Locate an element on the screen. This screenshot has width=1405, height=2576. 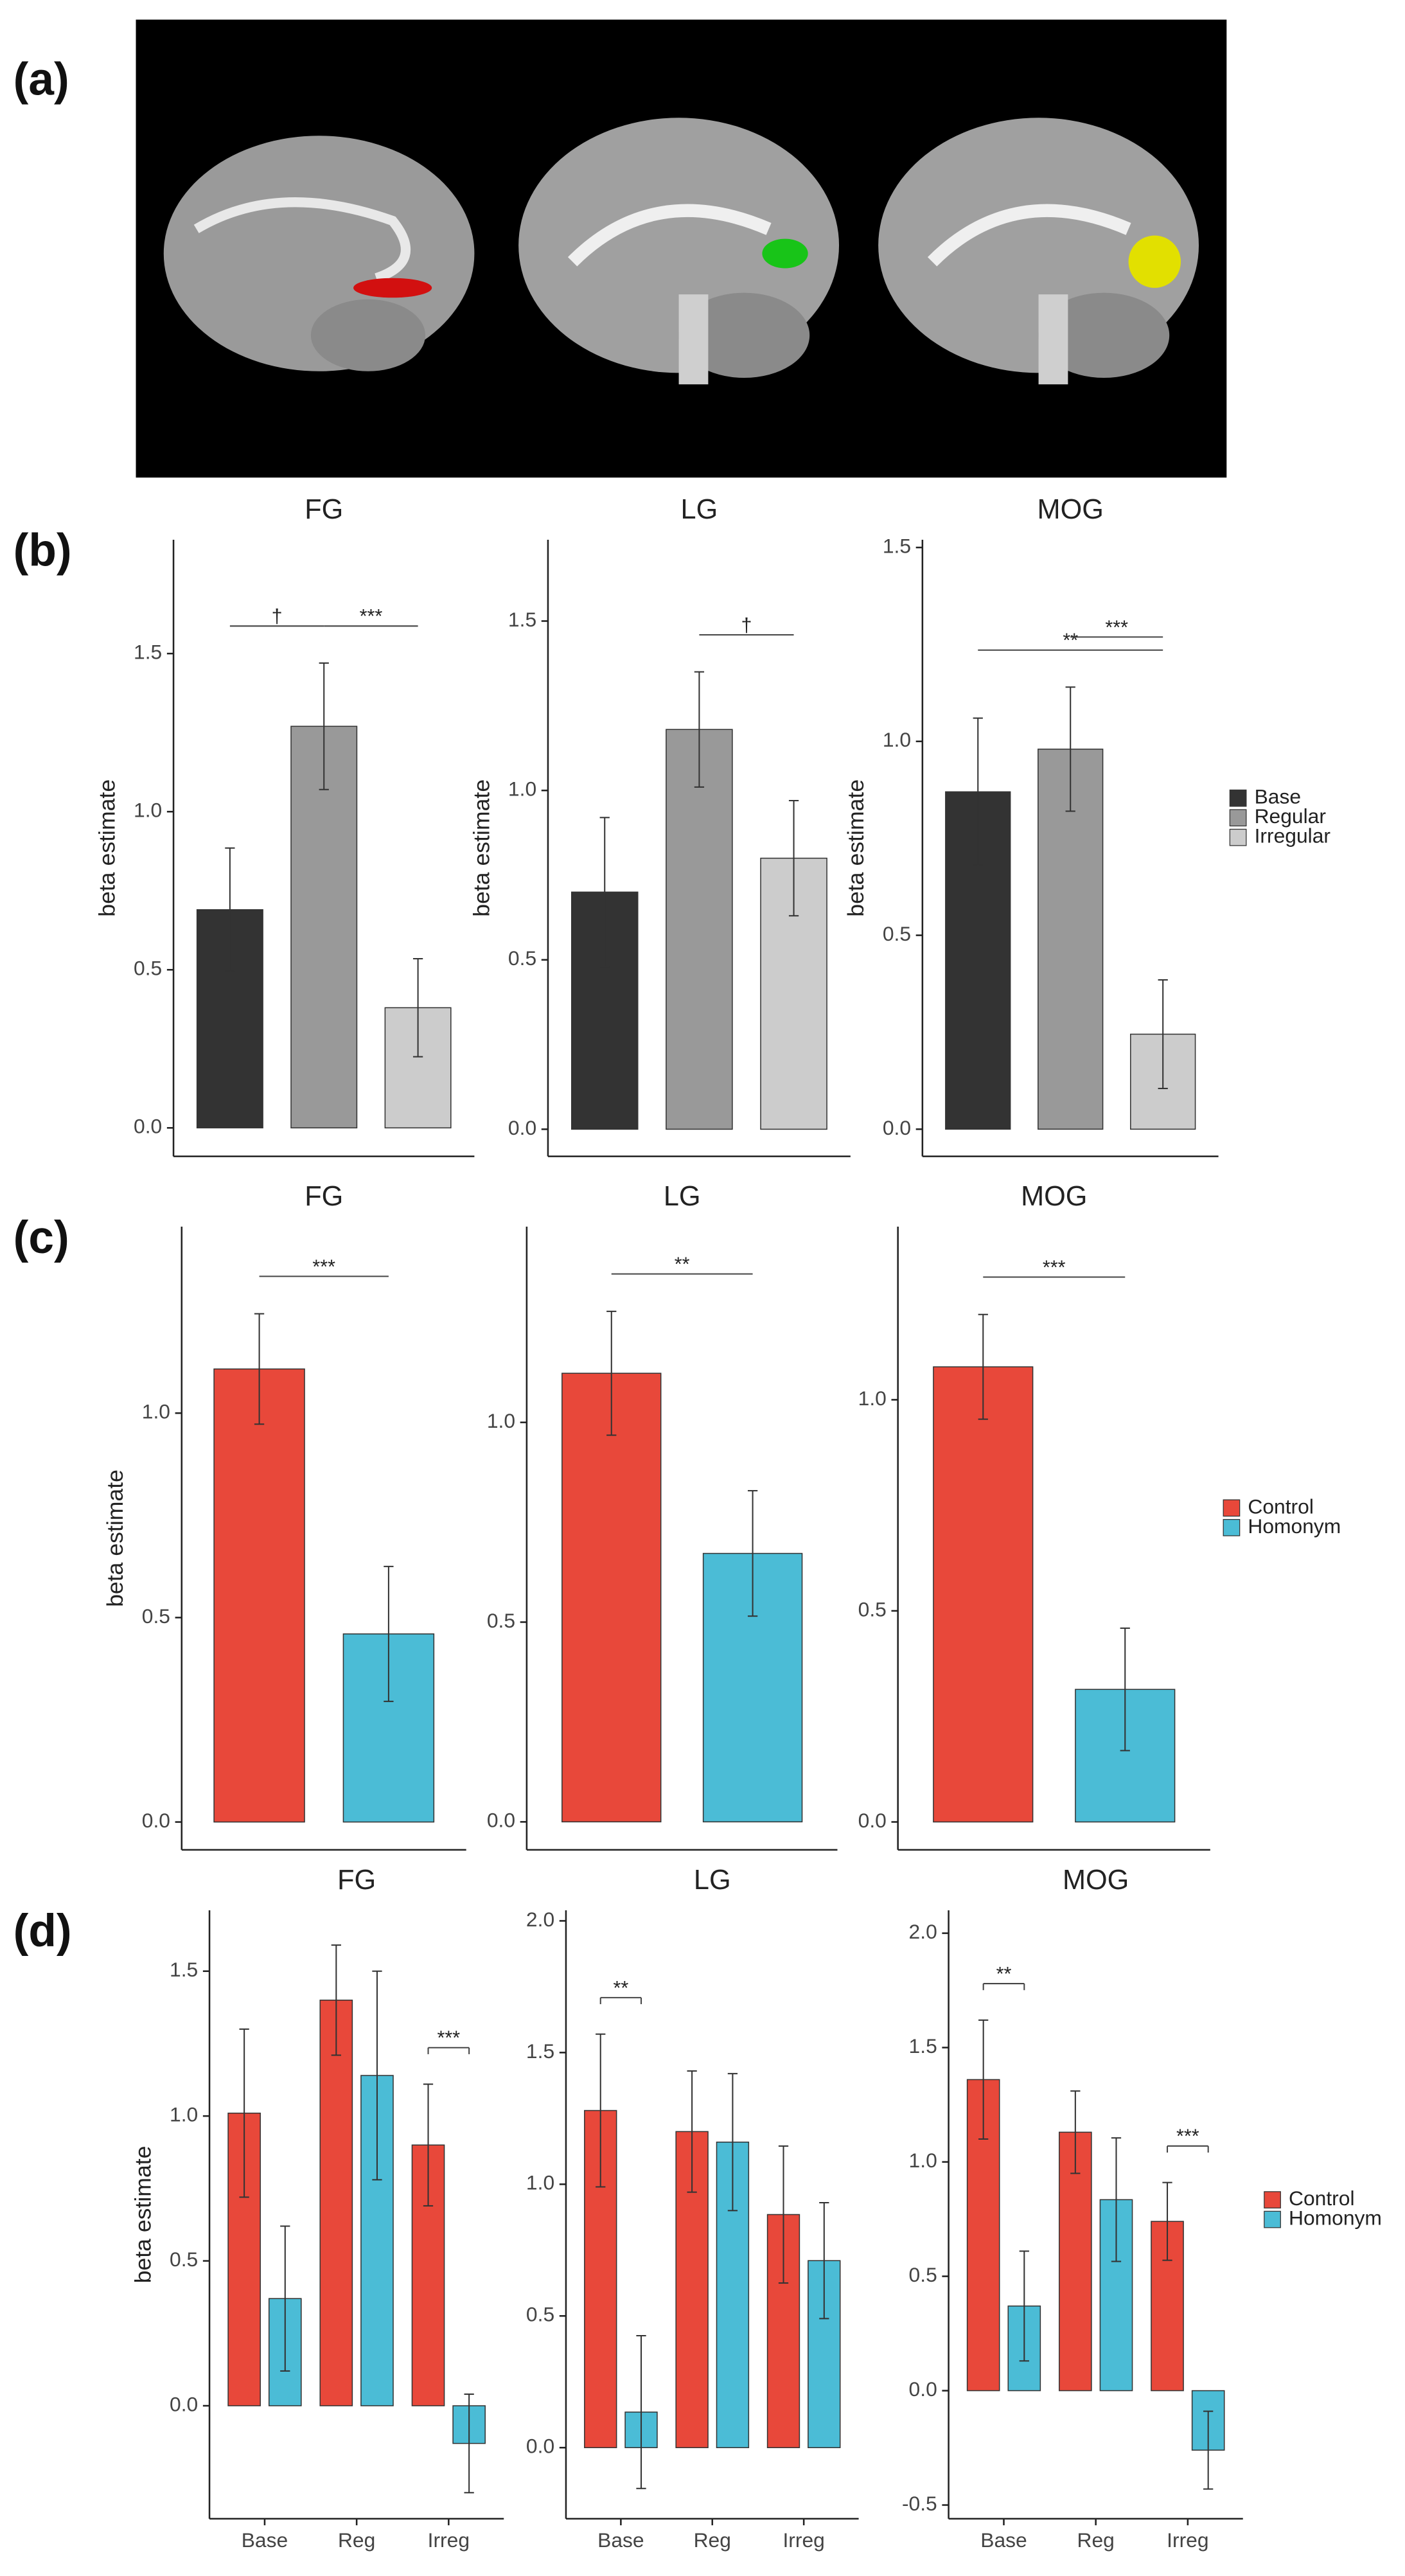
roi-fg is located at coordinates (393, 288).